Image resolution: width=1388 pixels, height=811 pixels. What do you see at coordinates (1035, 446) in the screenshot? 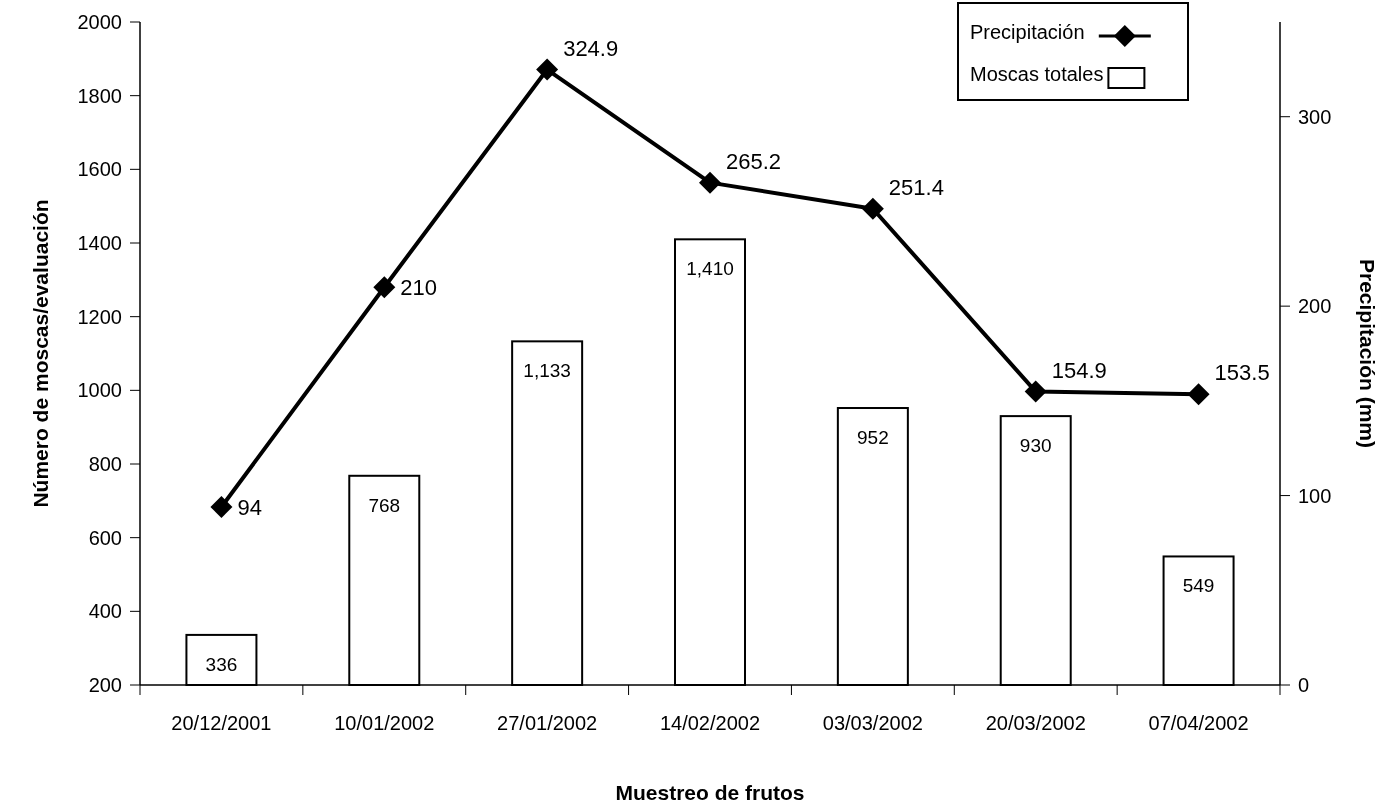
I see `data-label: 930` at bounding box center [1035, 446].